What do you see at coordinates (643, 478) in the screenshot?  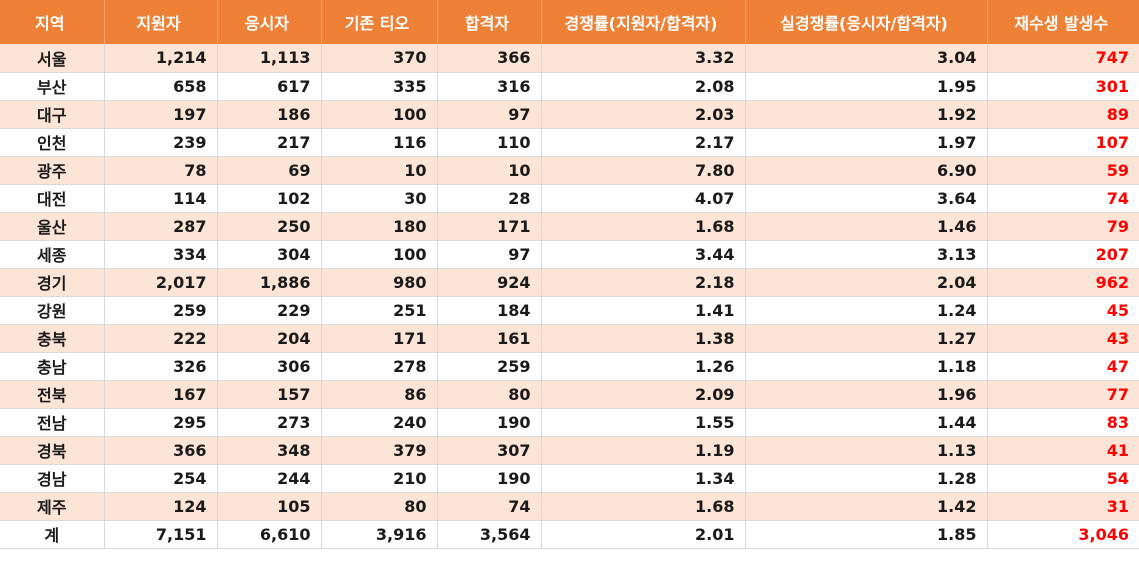 I see `competition-ratio-cell: 1.34` at bounding box center [643, 478].